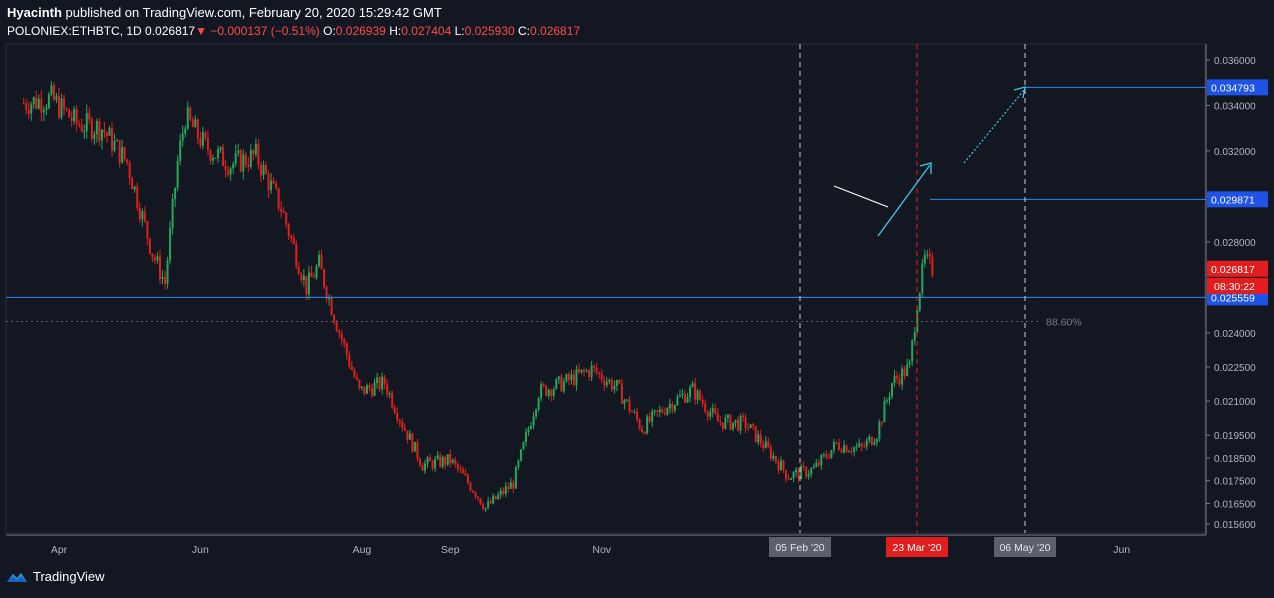  Describe the element at coordinates (74, 31) in the screenshot. I see `symbol-label: POLONIEX:ETHBTC, 1D` at that location.